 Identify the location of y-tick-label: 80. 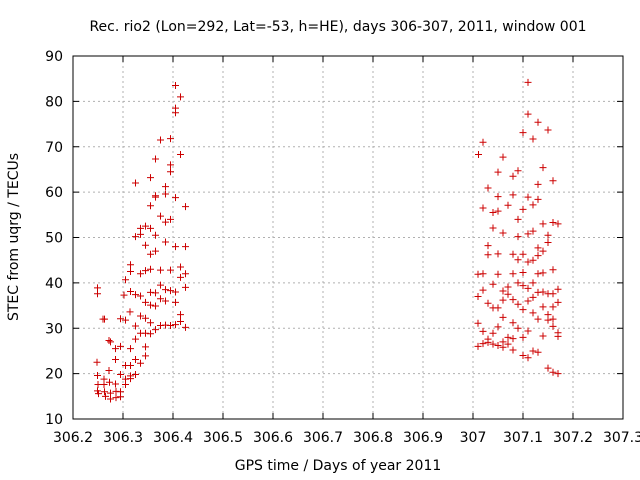
(54, 102).